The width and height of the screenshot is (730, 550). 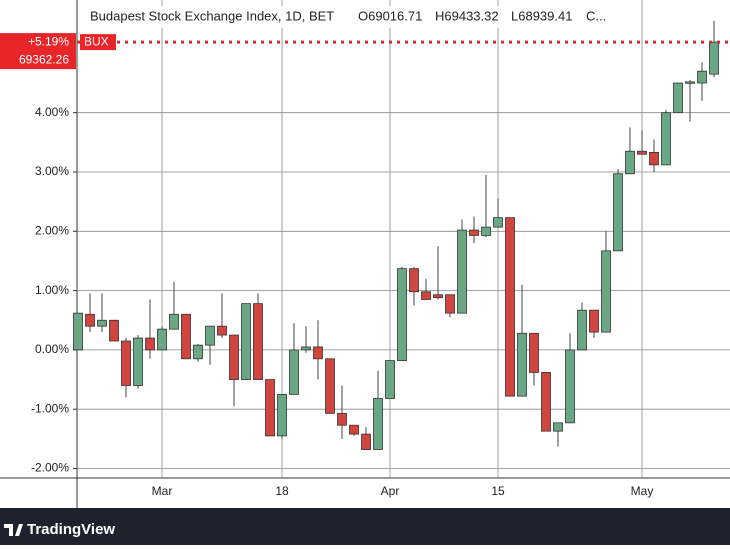 I want to click on symbol-label: BUX, so click(x=96, y=41).